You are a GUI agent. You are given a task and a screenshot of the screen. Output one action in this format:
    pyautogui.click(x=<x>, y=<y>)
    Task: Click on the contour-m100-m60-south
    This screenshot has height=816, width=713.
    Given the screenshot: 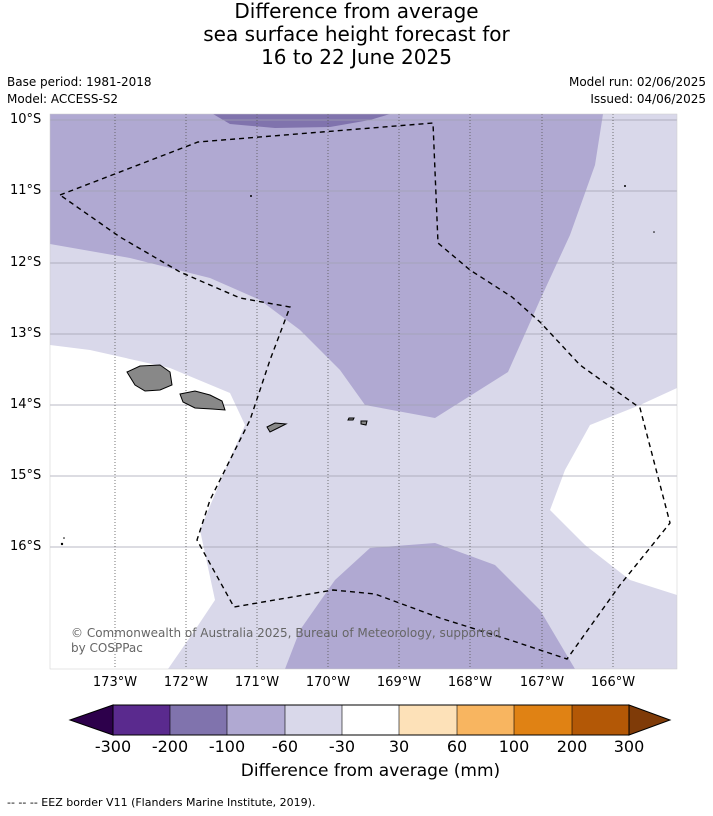 What is the action you would take?
    pyautogui.click(x=430, y=606)
    